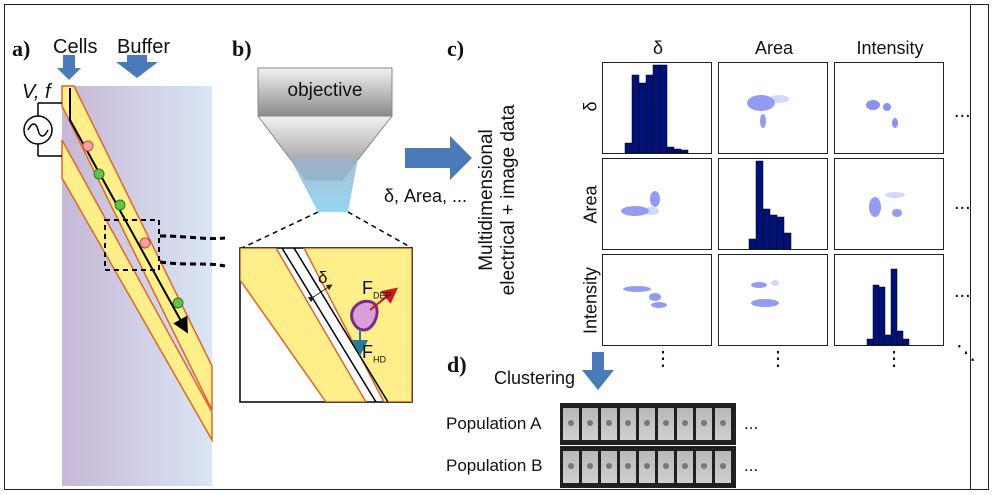 The width and height of the screenshot is (994, 495). Describe the element at coordinates (137, 66) in the screenshot. I see `buffer-inlet-arrow` at that location.